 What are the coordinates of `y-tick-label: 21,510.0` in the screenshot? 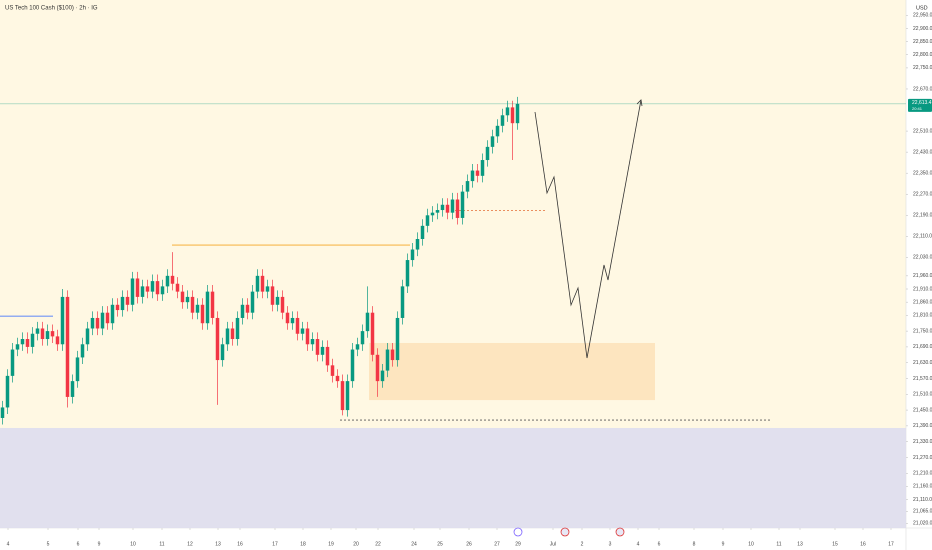 It's located at (922, 395).